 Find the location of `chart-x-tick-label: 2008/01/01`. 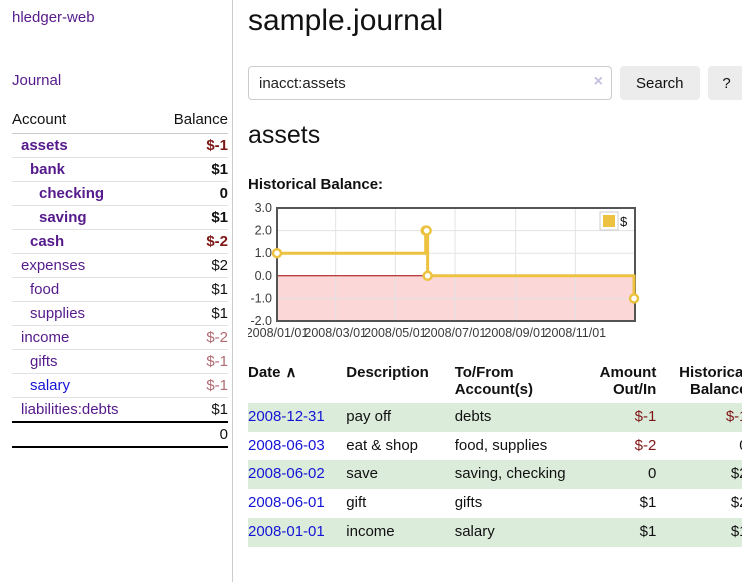

chart-x-tick-label: 2008/01/01 is located at coordinates (278, 333).